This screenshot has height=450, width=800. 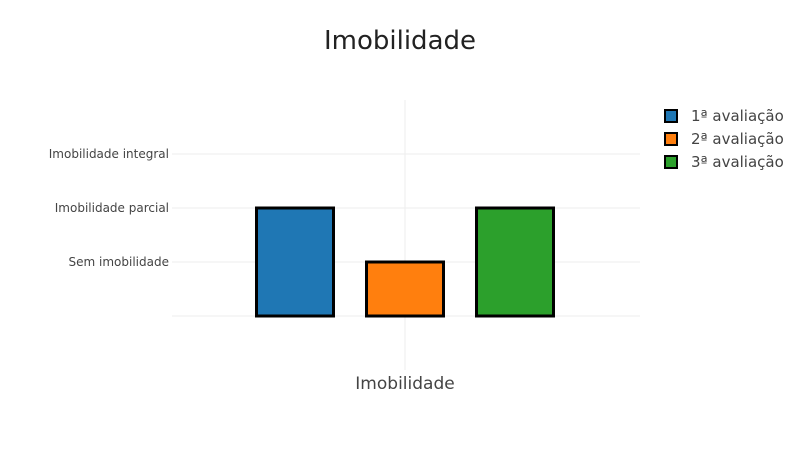 What do you see at coordinates (119, 262) in the screenshot?
I see `y-tick-label: Sem imobilidade` at bounding box center [119, 262].